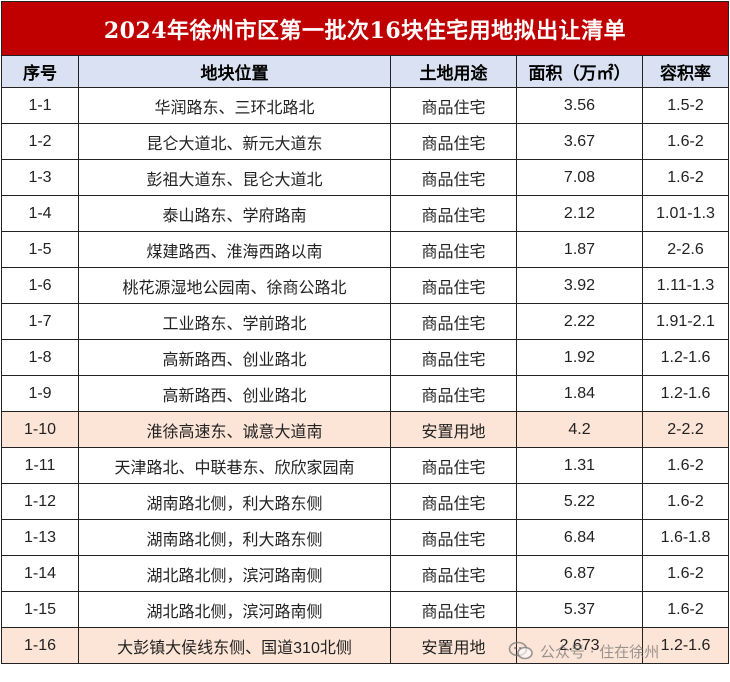 This screenshot has height=682, width=730. Describe the element at coordinates (40, 465) in the screenshot. I see `cell-no: 1-11` at that location.